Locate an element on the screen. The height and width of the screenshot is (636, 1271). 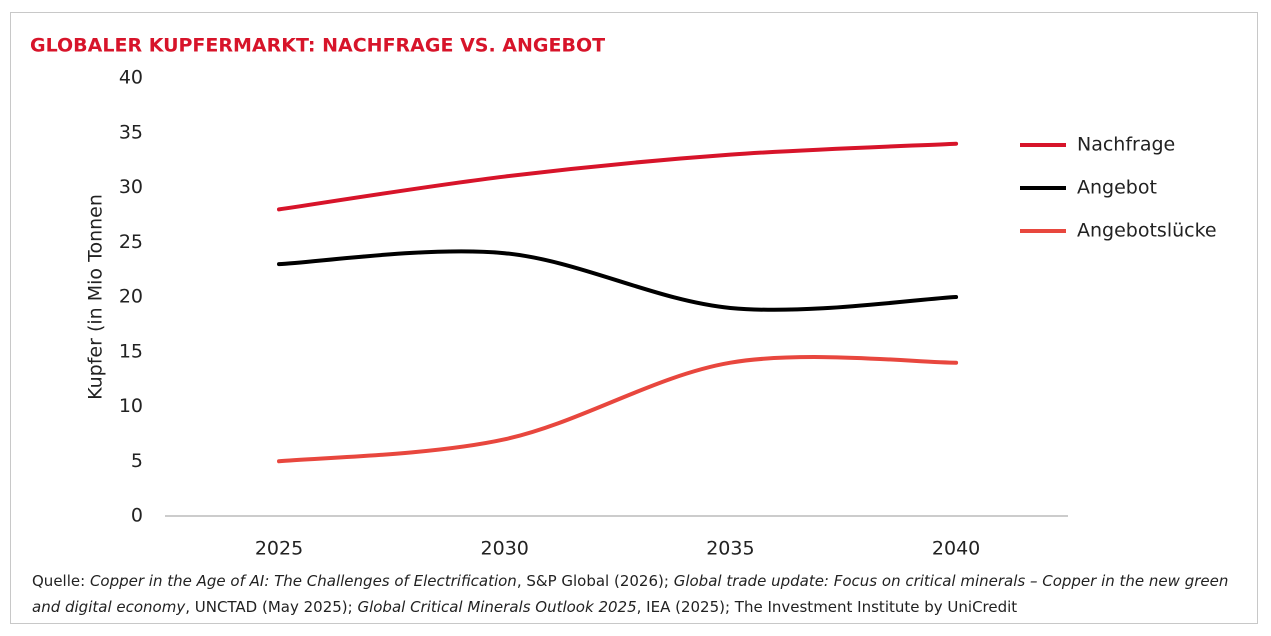
x-tick-label: 2040 is located at coordinates (956, 549).